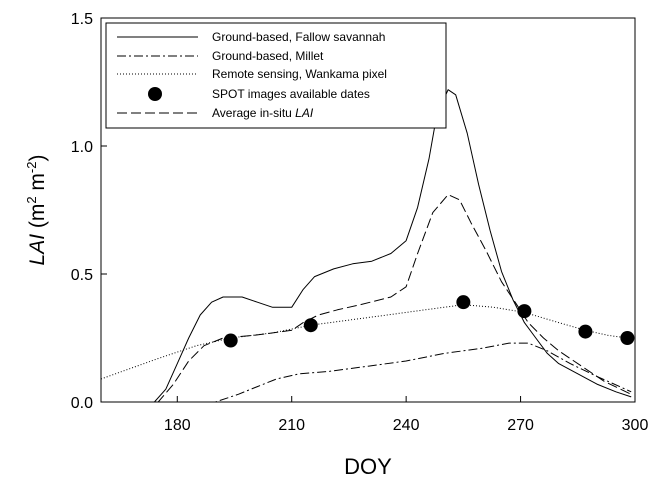 The height and width of the screenshot is (479, 651). I want to click on legend-label-millet: Ground-based, Millet, so click(268, 56).